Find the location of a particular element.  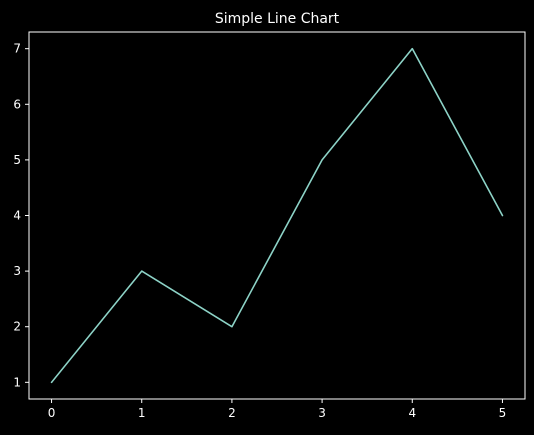

x-tick-label: 4 is located at coordinates (412, 413).